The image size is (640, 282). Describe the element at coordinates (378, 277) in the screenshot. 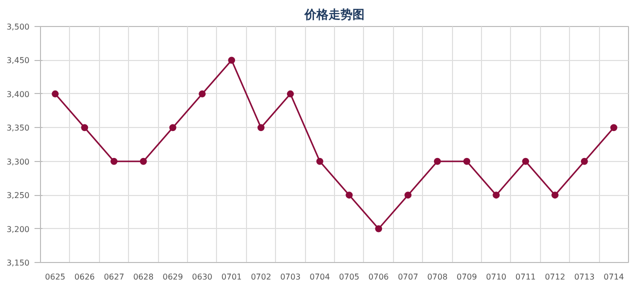

I see `x-tick-label: 0706` at that location.